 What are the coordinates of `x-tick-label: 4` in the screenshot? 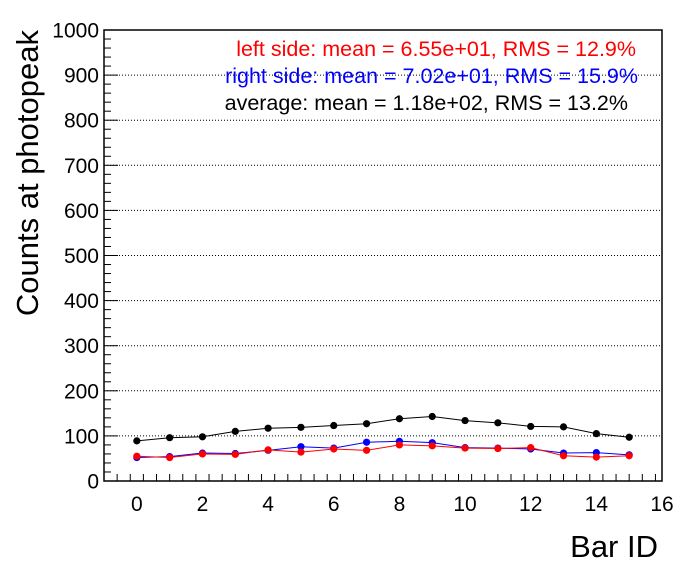 It's located at (268, 504).